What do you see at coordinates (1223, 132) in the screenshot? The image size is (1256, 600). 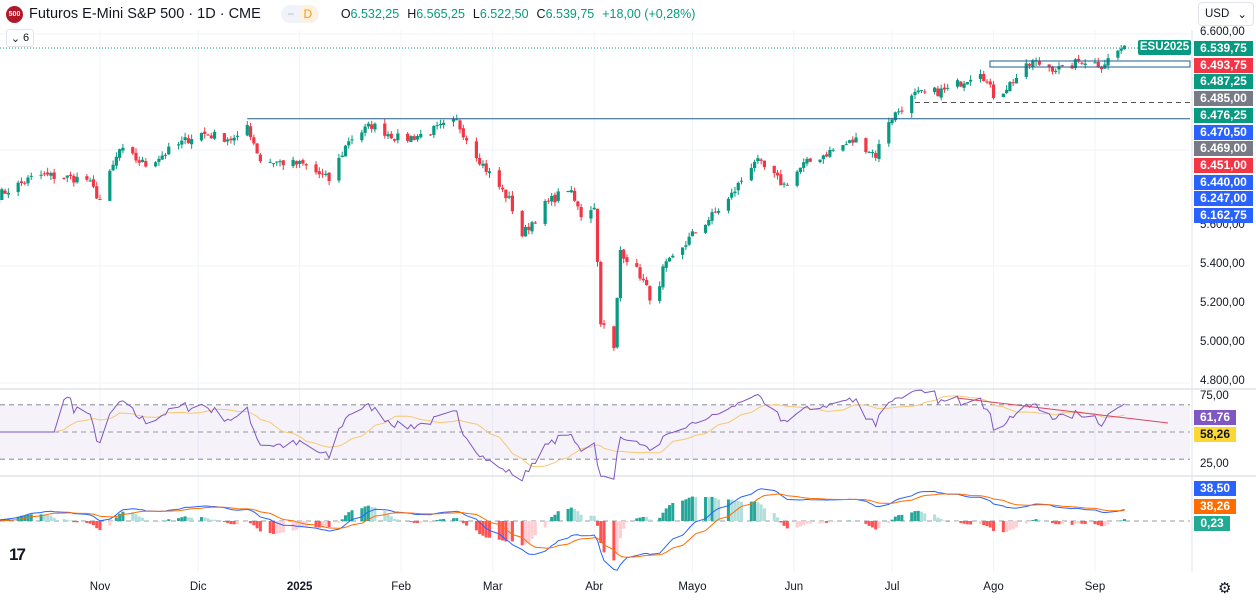 I see `price-tag: 6.470,50` at bounding box center [1223, 132].